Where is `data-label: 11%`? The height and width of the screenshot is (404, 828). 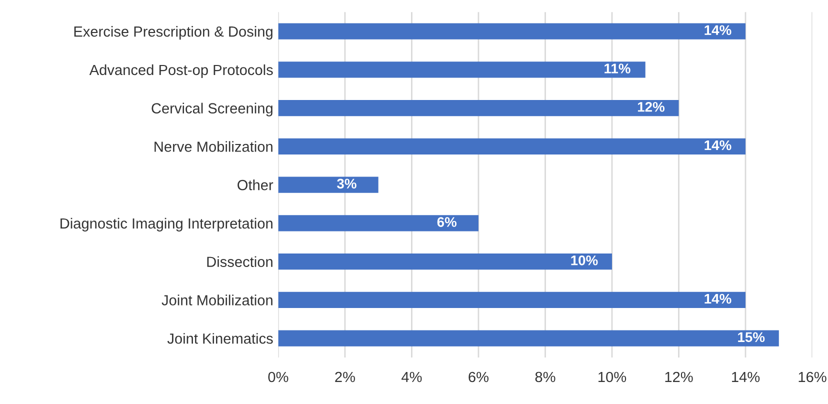 data-label: 11% is located at coordinates (617, 69).